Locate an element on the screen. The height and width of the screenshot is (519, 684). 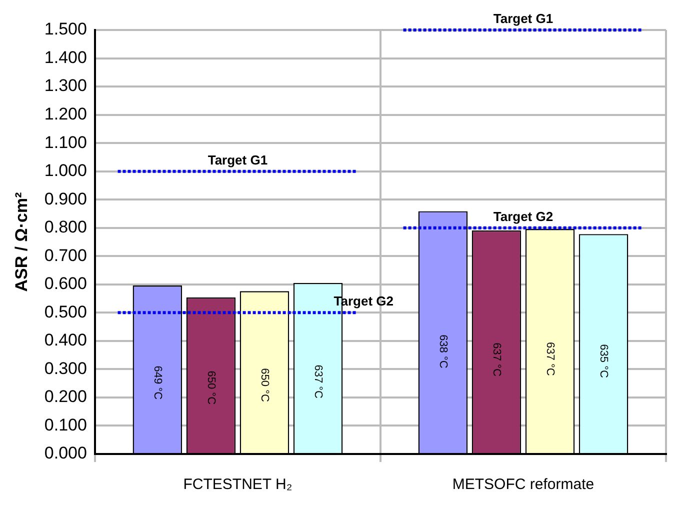
ref-line-label: Target G2 is located at coordinates (523, 216).